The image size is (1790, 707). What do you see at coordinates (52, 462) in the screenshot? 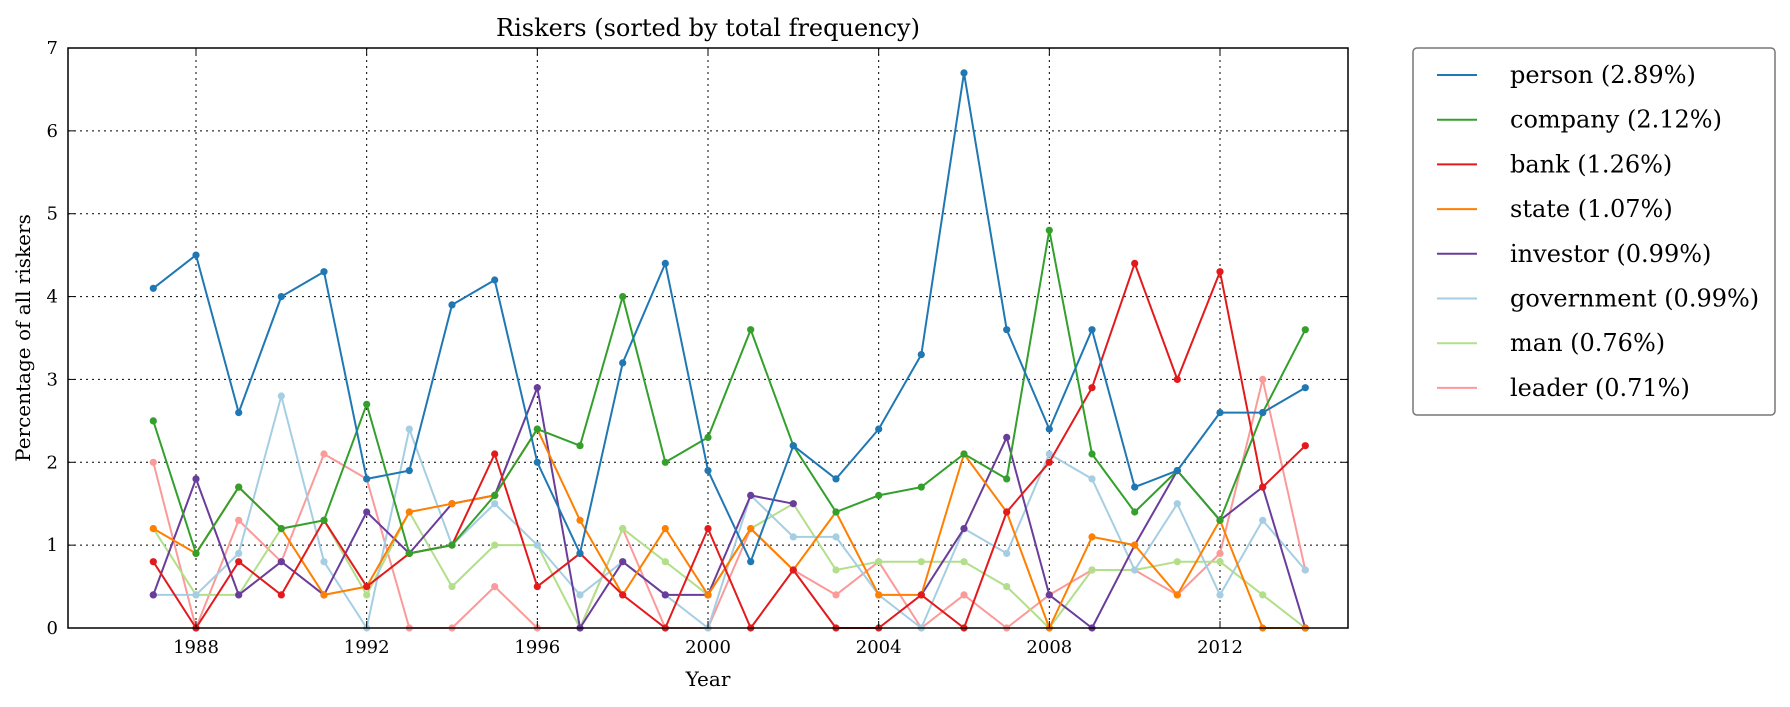
I see `y-tick-label: 2` at bounding box center [52, 462].